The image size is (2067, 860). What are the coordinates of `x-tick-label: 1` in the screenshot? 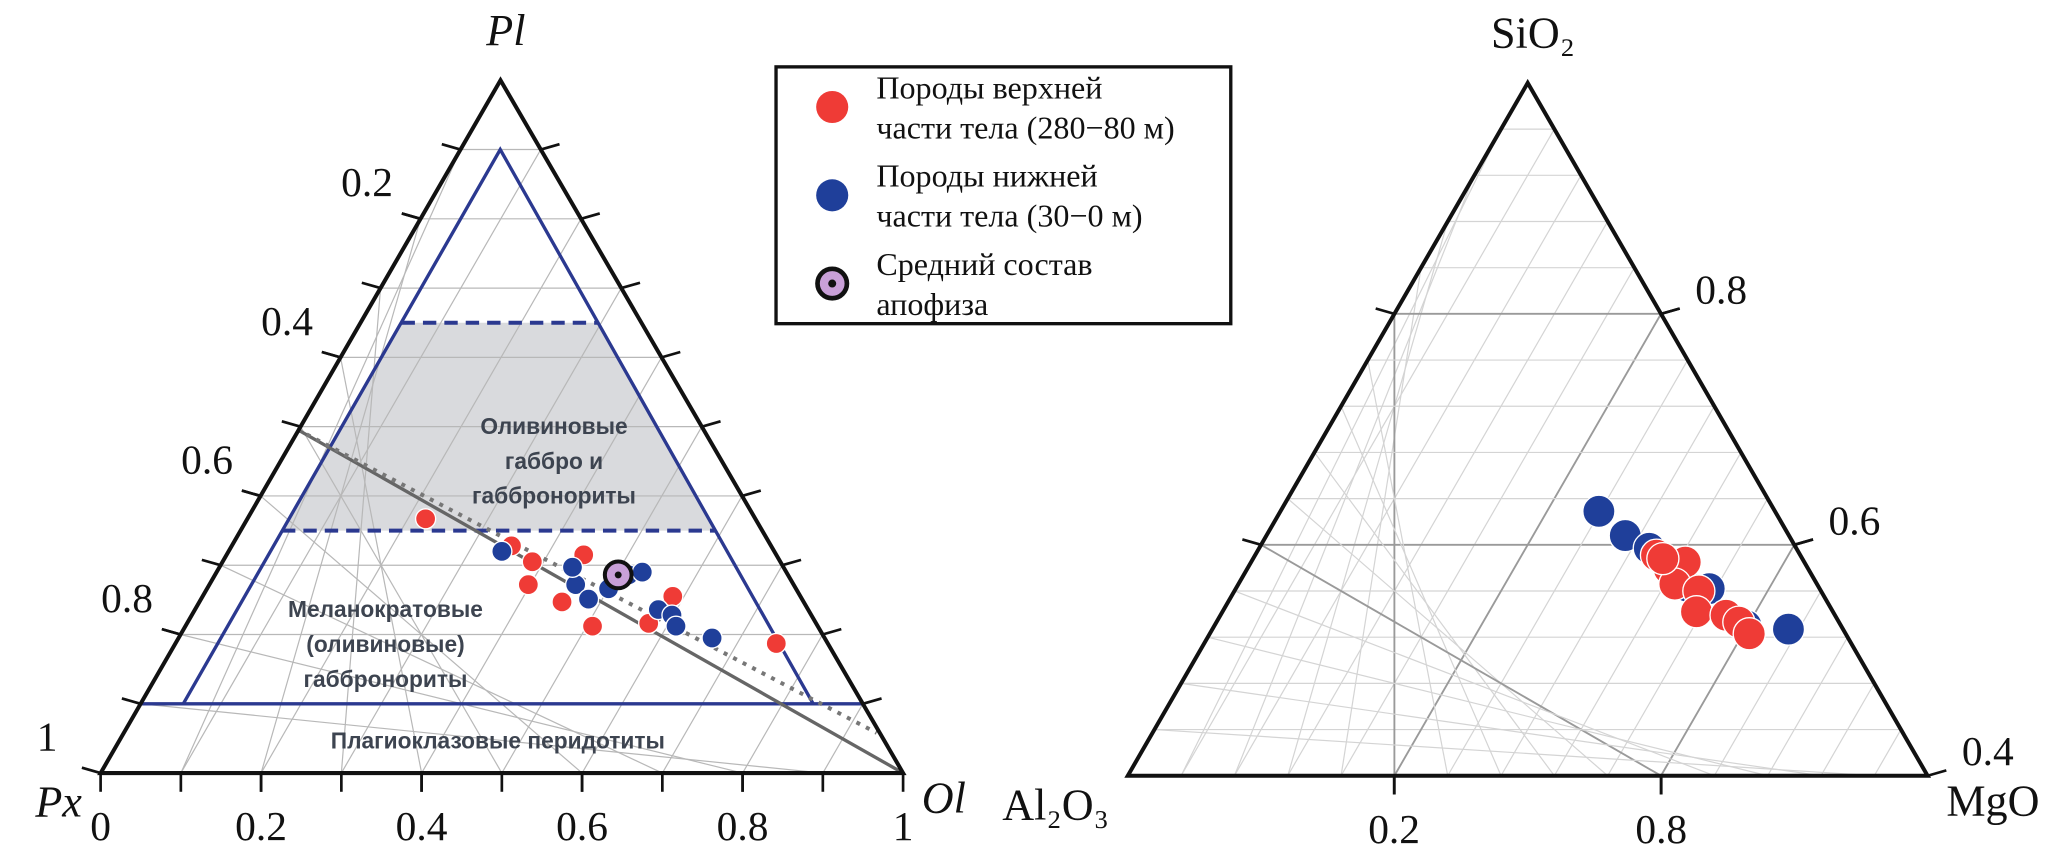 It's located at (903, 826).